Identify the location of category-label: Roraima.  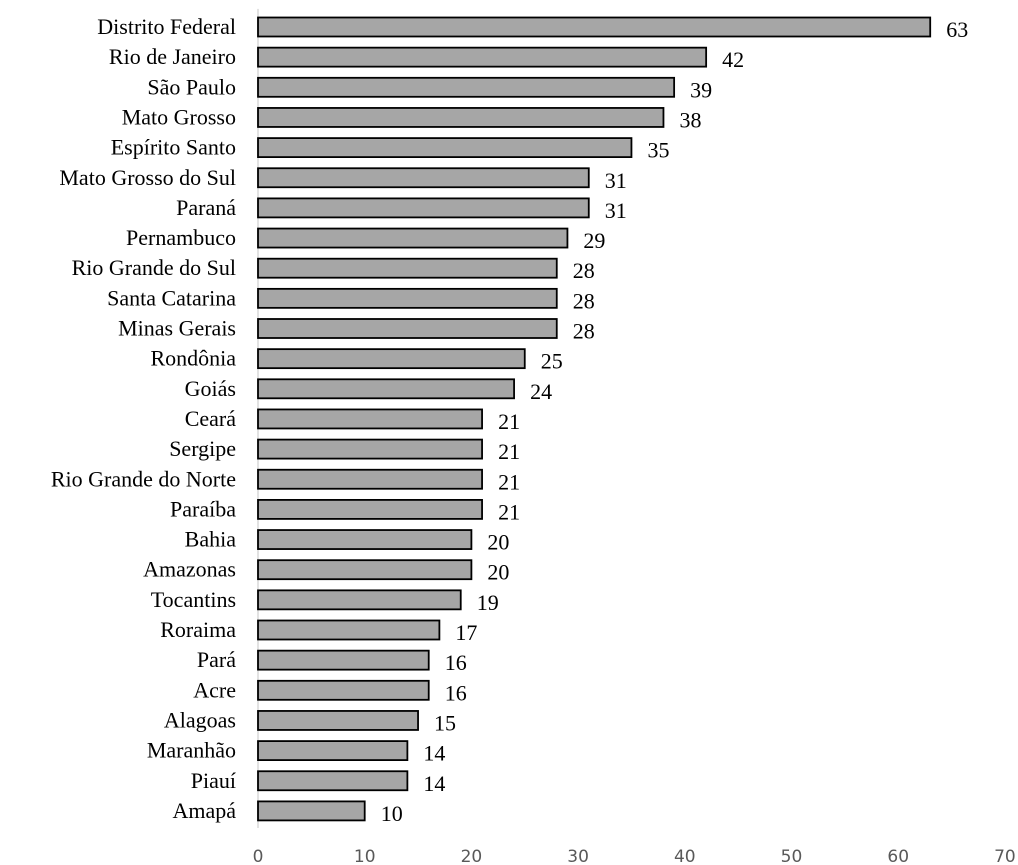
(198, 629).